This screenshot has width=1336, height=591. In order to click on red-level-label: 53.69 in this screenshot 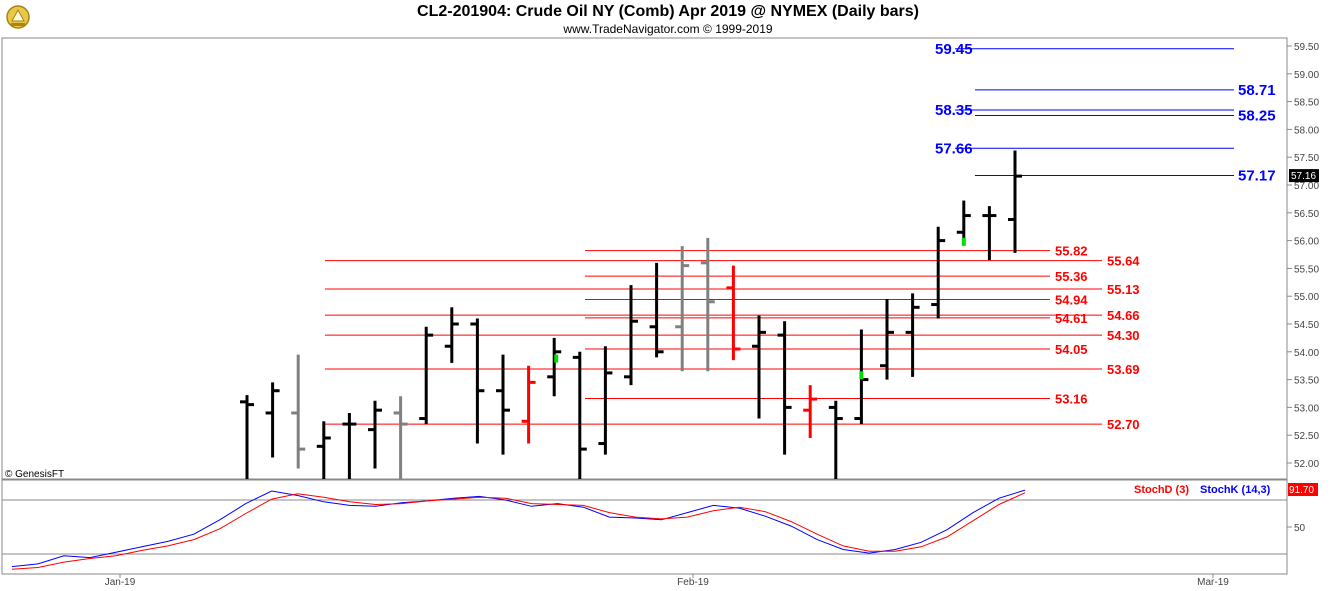, I will do `click(1123, 369)`.